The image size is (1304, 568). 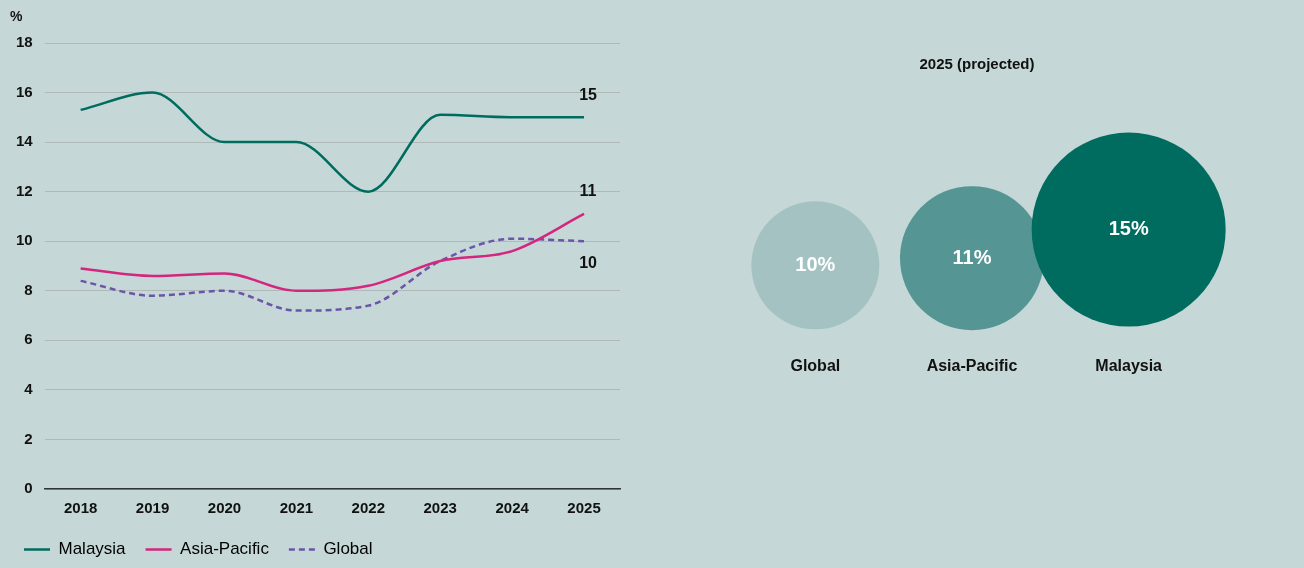 What do you see at coordinates (972, 365) in the screenshot?
I see `x-tick-label: Asia-Pacific` at bounding box center [972, 365].